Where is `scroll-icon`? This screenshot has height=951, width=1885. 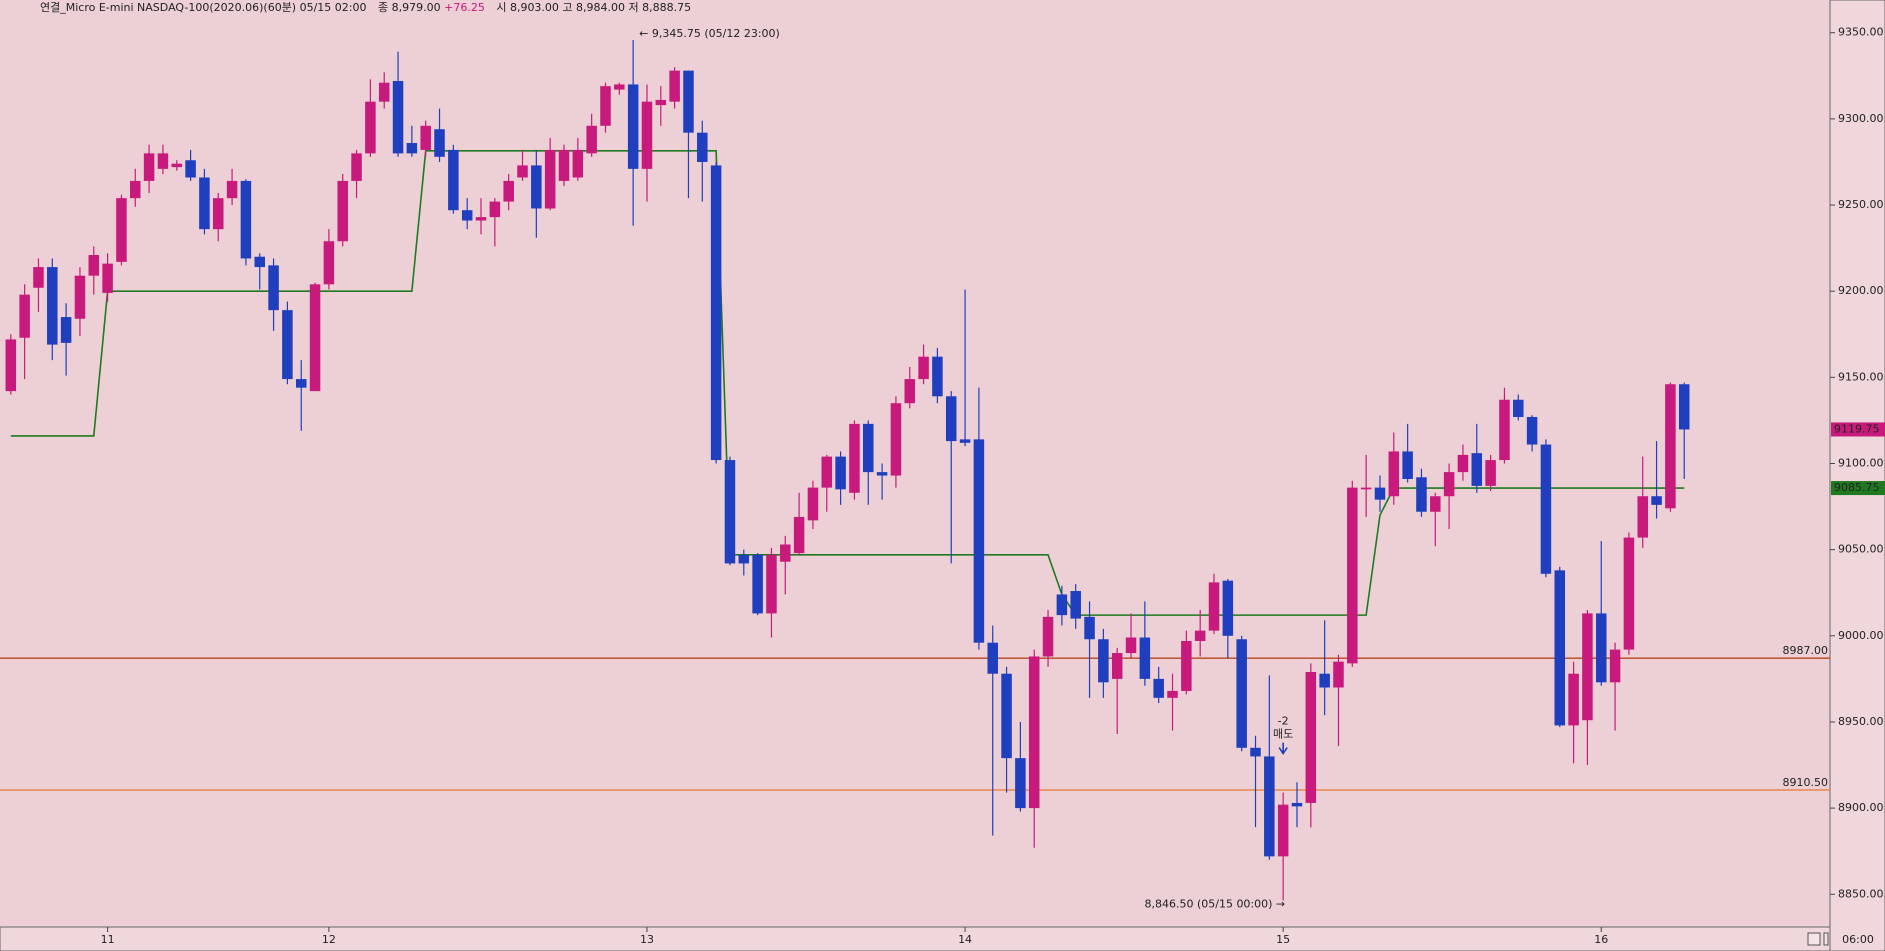
scroll-icon is located at coordinates (1826, 939).